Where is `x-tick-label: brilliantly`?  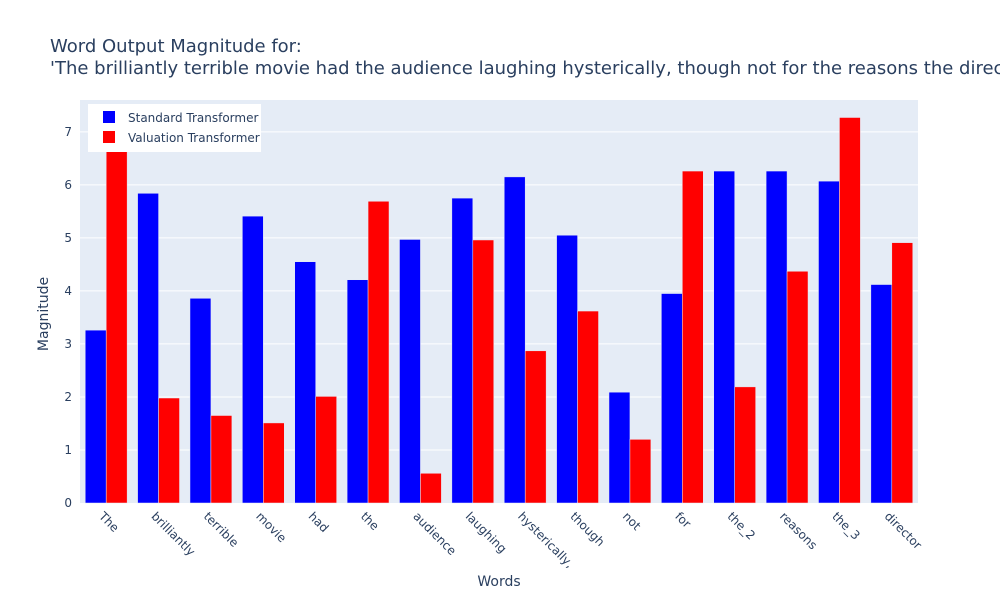
x-tick-label: brilliantly is located at coordinates (172, 533).